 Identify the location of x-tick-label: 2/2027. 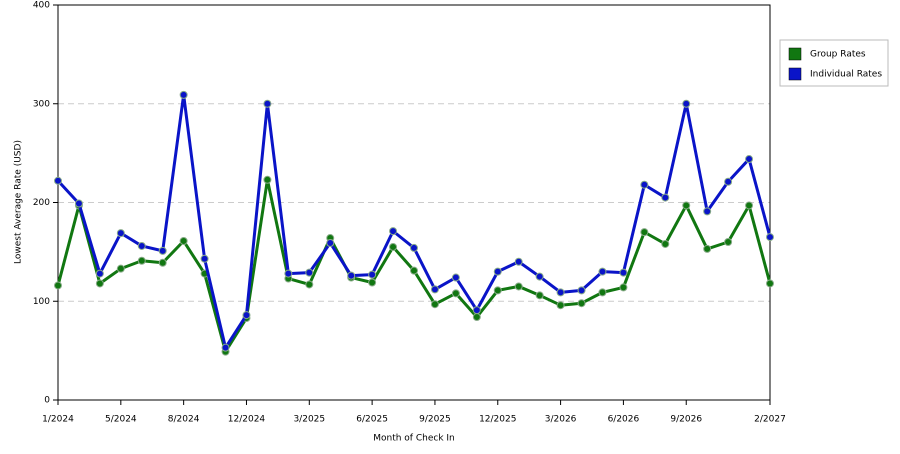
(770, 420).